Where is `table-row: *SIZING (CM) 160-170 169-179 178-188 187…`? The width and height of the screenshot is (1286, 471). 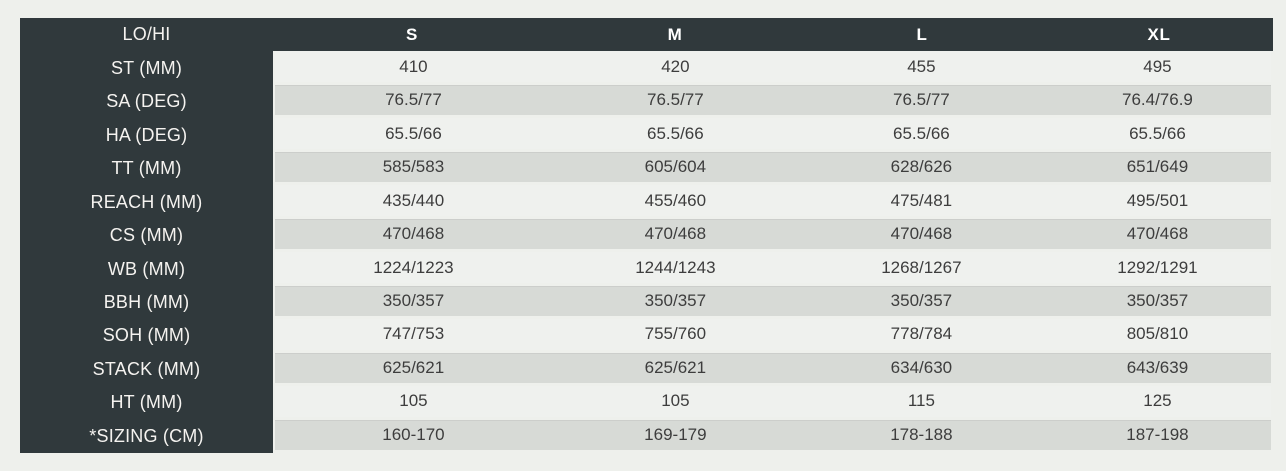 table-row: *SIZING (CM) 160-170 169-179 178-188 187… is located at coordinates (646, 436).